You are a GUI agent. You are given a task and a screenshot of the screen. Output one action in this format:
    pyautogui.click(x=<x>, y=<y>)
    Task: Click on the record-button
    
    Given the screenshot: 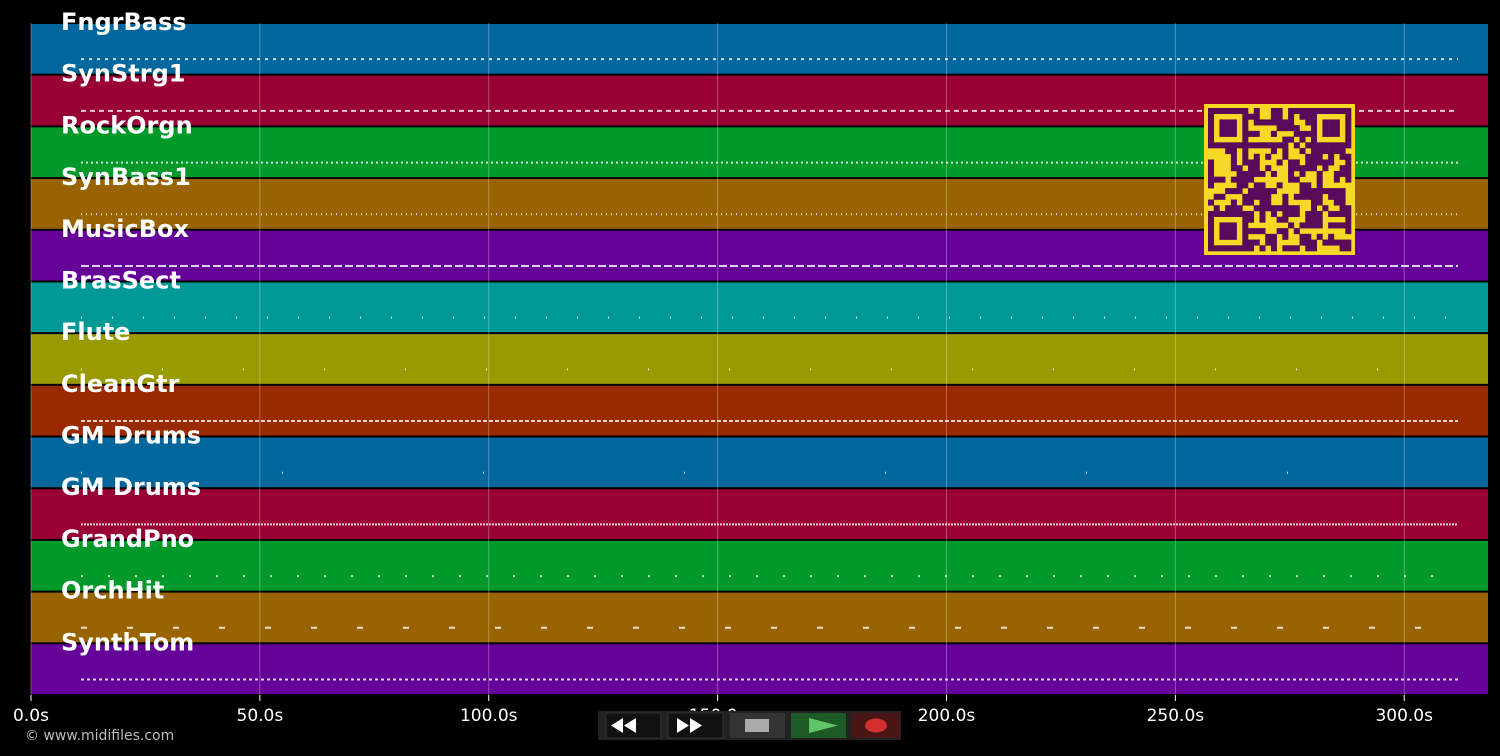 What is the action you would take?
    pyautogui.click(x=876, y=725)
    